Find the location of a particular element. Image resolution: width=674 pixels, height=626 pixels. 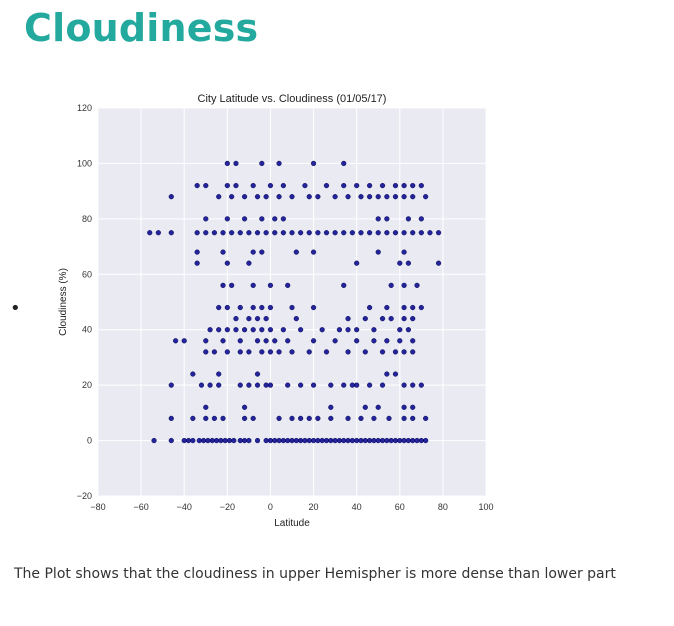

y-tick-label: 120 is located at coordinates (84, 108).